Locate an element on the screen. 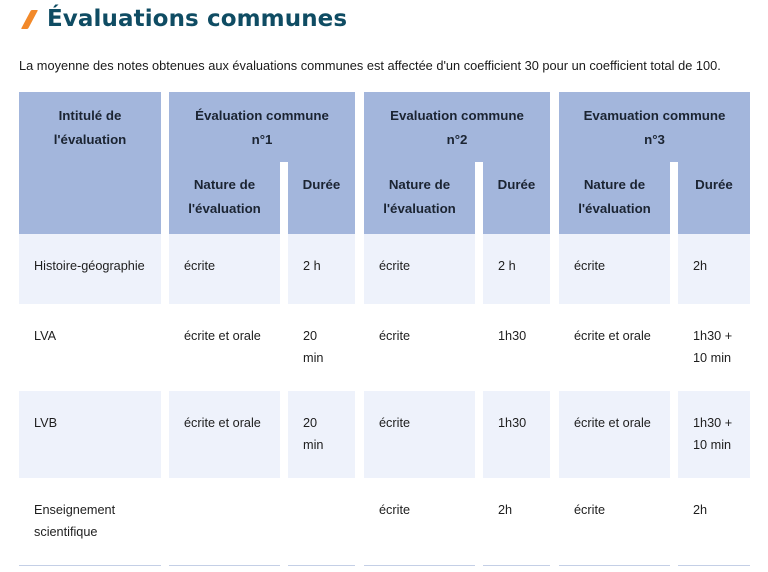 The image size is (768, 572). group-header-2: Evaluation commune n°2 is located at coordinates (457, 127).